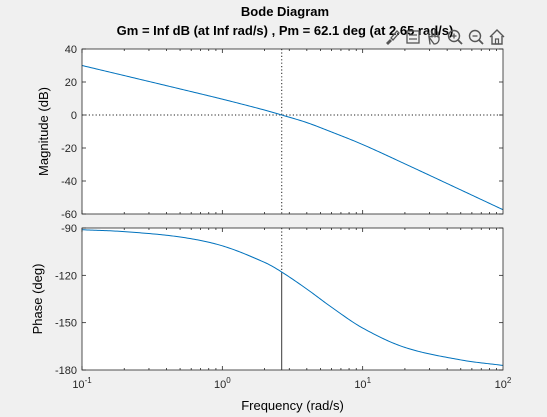 The width and height of the screenshot is (547, 417). What do you see at coordinates (503, 383) in the screenshot?
I see `phase-x-tick-label: 10²` at bounding box center [503, 383].